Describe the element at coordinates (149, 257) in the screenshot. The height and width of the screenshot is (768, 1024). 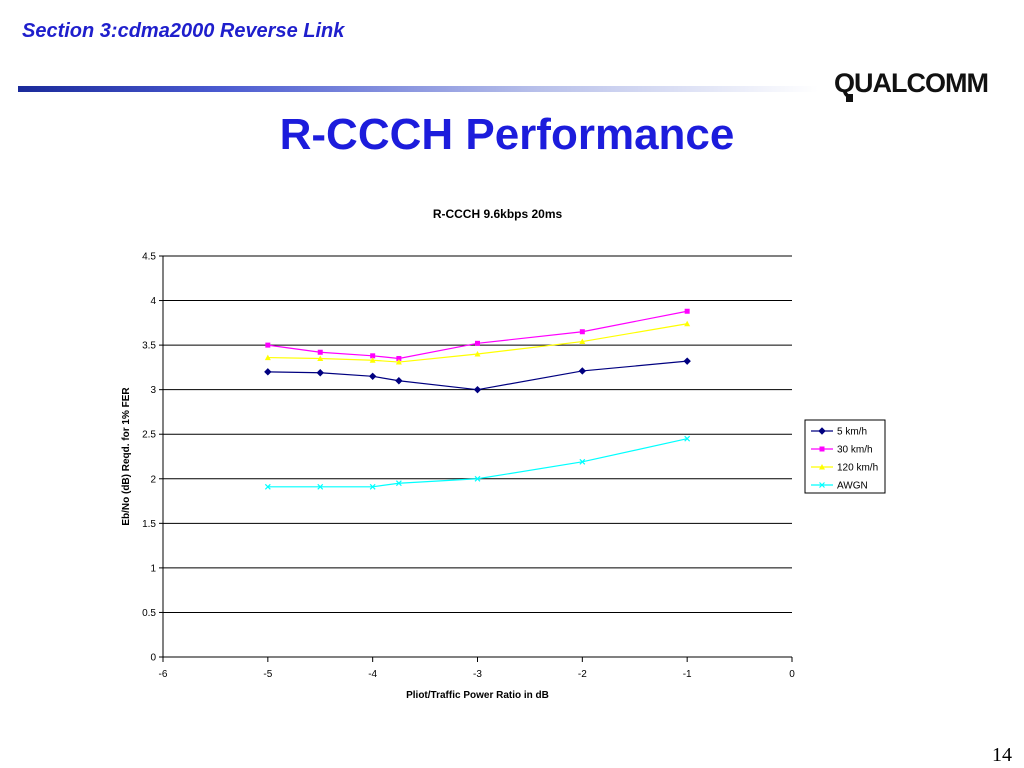
I see `y-tick-label: 4.5` at that location.